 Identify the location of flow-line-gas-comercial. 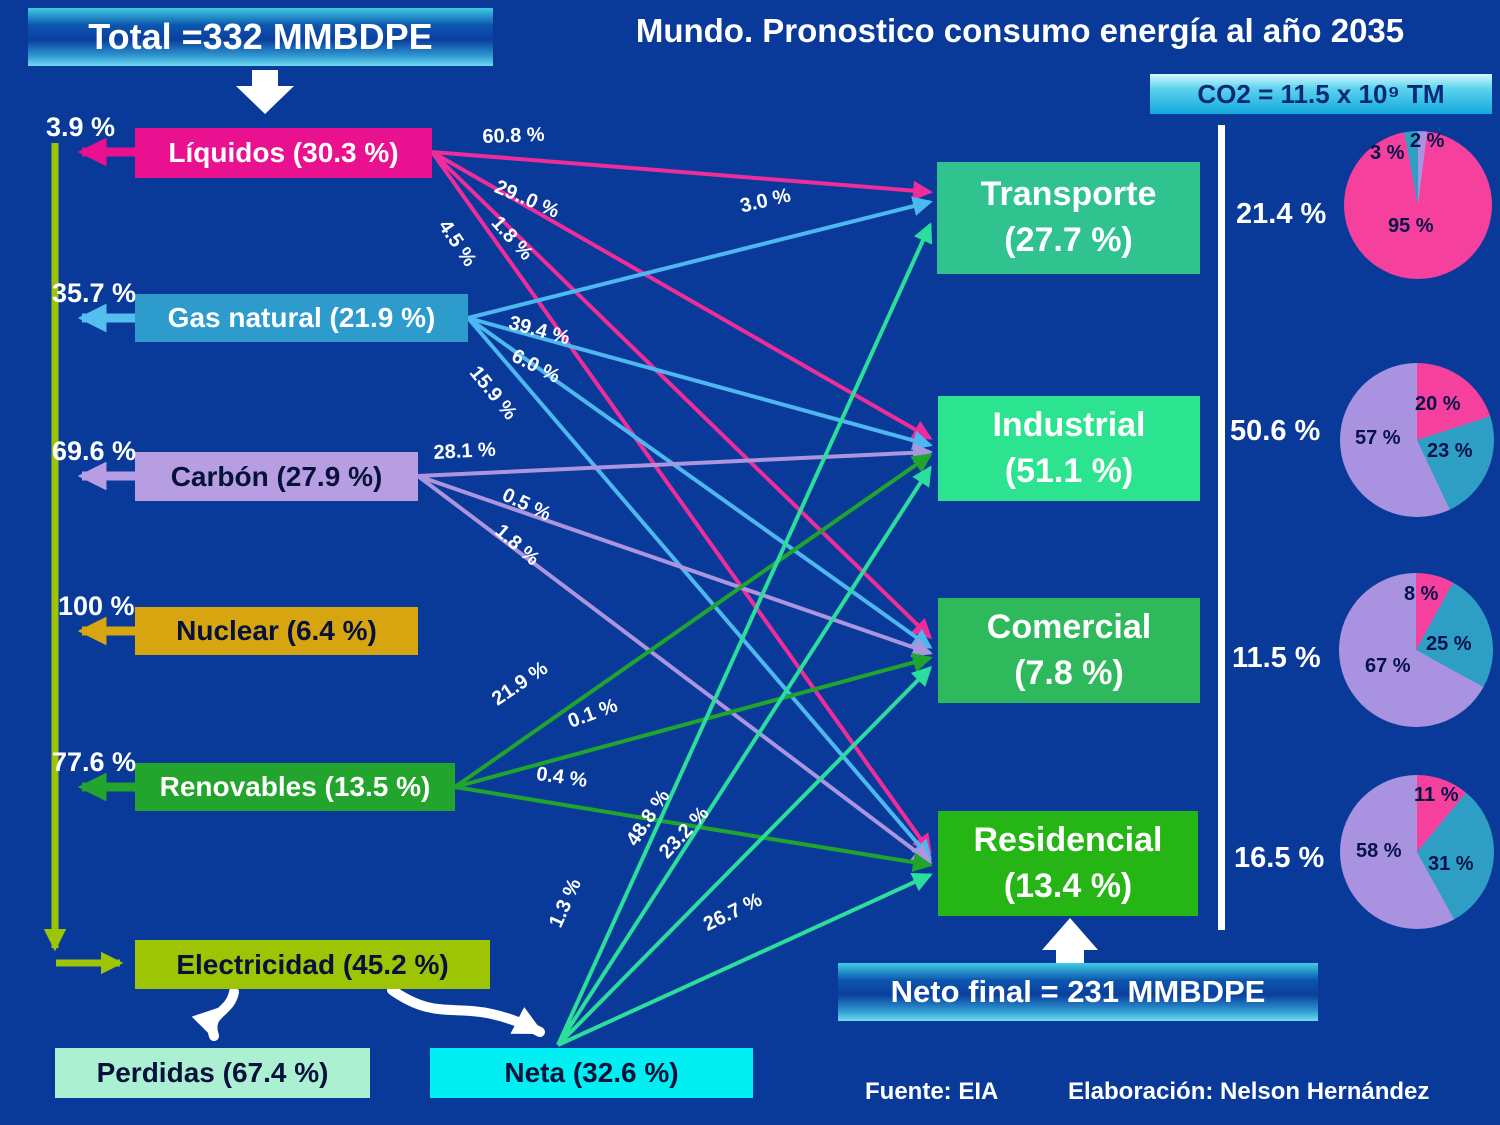
(699, 482).